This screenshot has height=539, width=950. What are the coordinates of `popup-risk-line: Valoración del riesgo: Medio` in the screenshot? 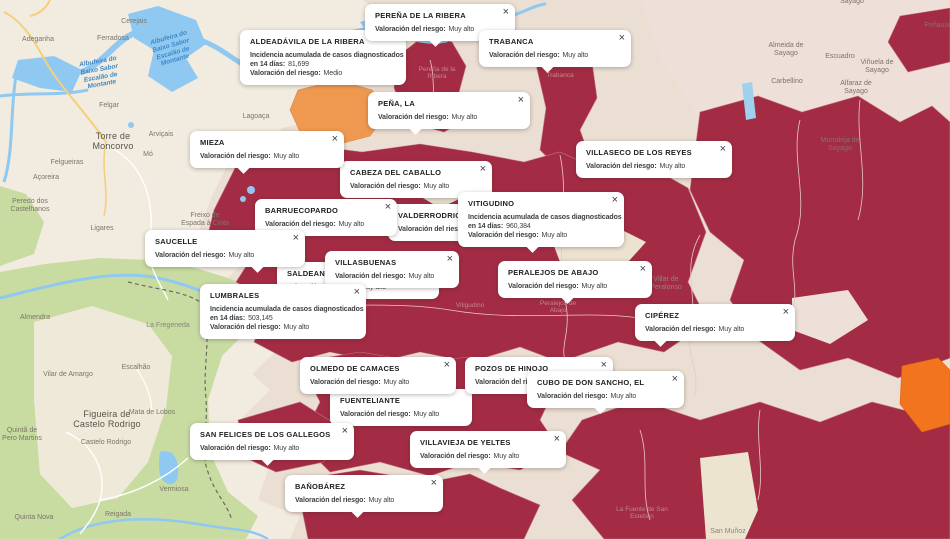 It's located at (323, 73).